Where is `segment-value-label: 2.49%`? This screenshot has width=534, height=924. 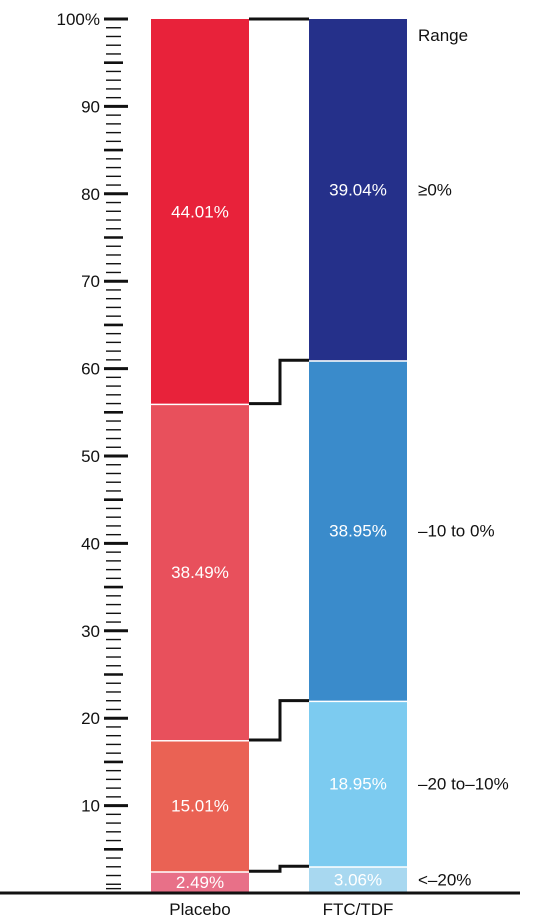 segment-value-label: 2.49% is located at coordinates (200, 882).